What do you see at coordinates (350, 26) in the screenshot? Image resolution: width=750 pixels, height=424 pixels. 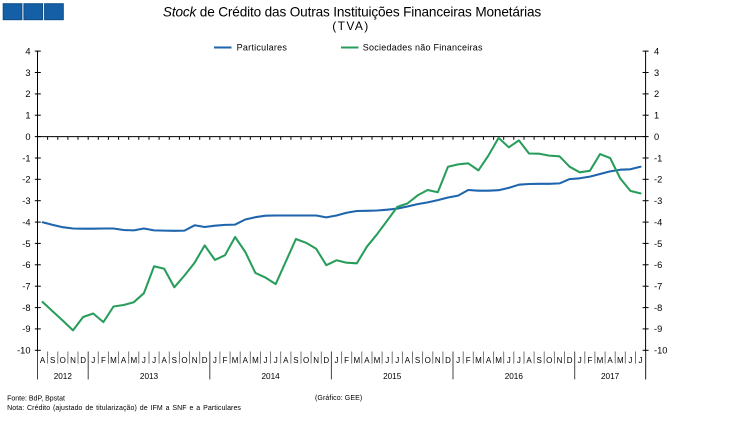 I see `svg-text: (TVA)` at bounding box center [350, 26].